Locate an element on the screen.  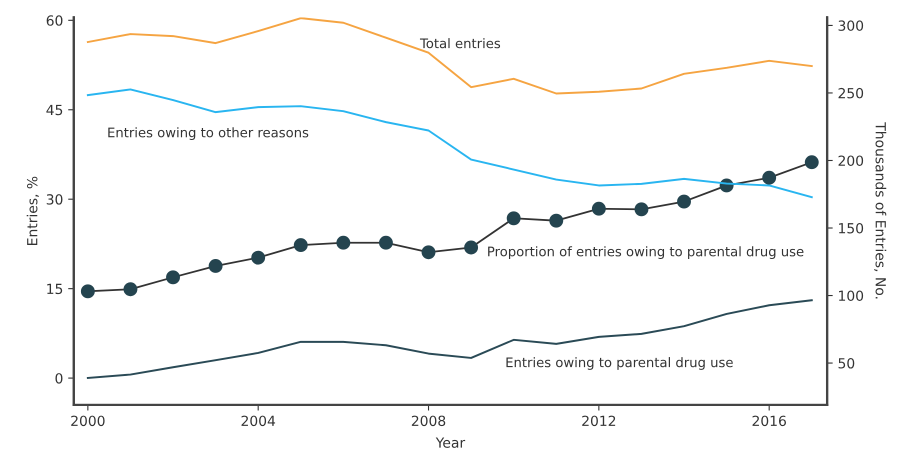
series-label: Entries owing to other reasons is located at coordinates (208, 133).